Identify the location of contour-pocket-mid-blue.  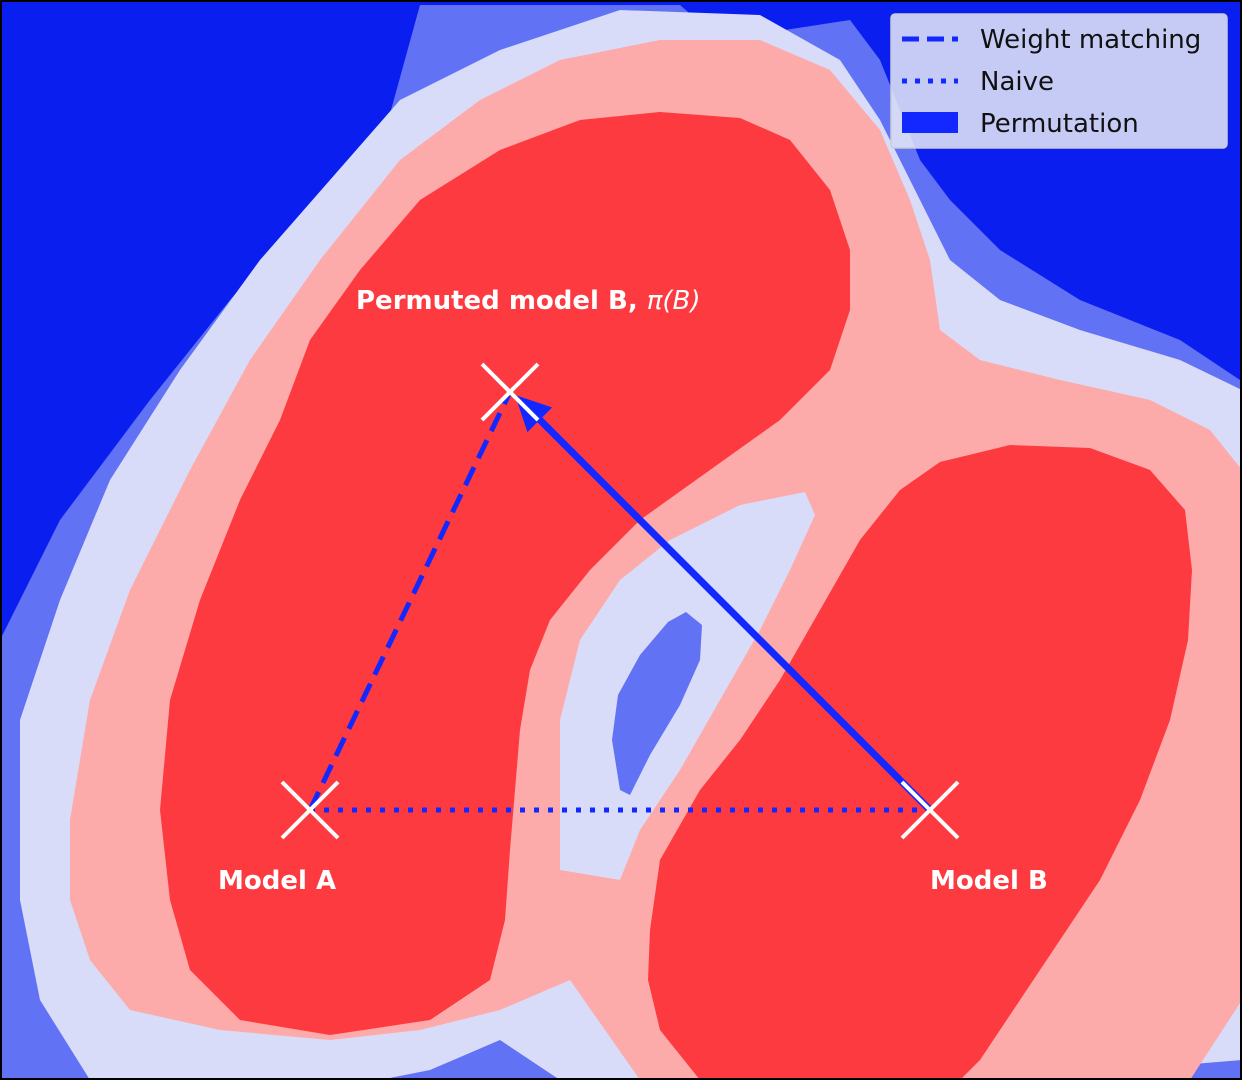
(657, 703).